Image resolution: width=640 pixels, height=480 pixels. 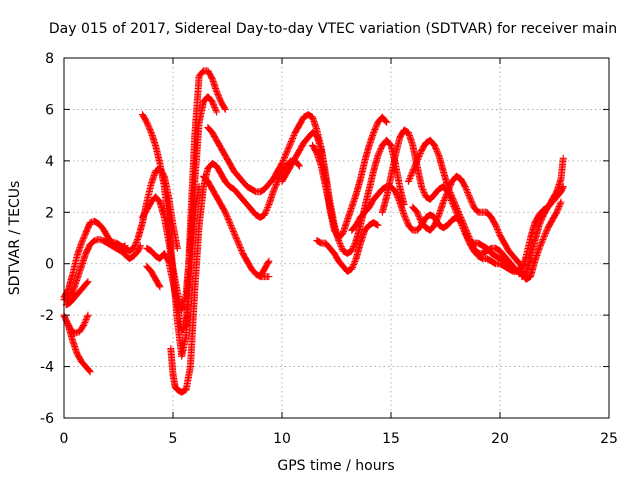 What do you see at coordinates (47, 368) in the screenshot?
I see `y-tick-label: -4` at bounding box center [47, 368].